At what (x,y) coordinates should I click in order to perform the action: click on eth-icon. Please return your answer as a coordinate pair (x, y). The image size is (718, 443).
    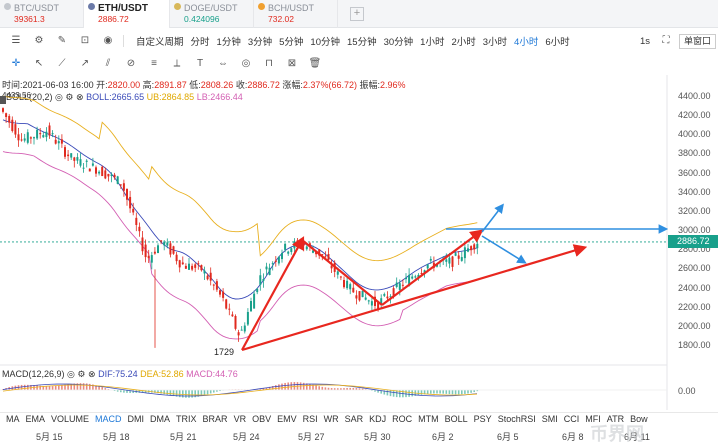
    Looking at the image, I should click on (91, 6).